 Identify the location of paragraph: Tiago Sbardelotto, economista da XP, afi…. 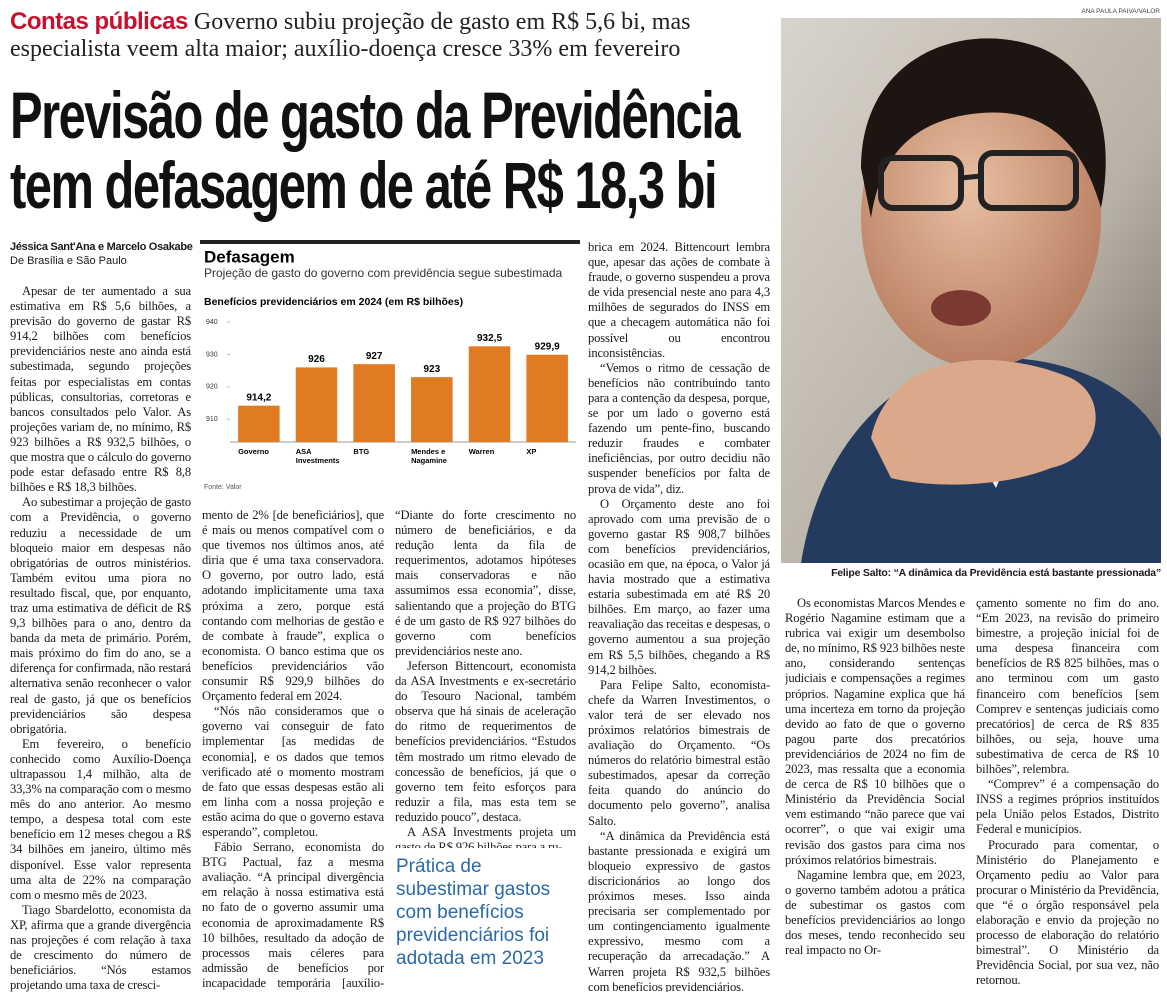
(100, 947).